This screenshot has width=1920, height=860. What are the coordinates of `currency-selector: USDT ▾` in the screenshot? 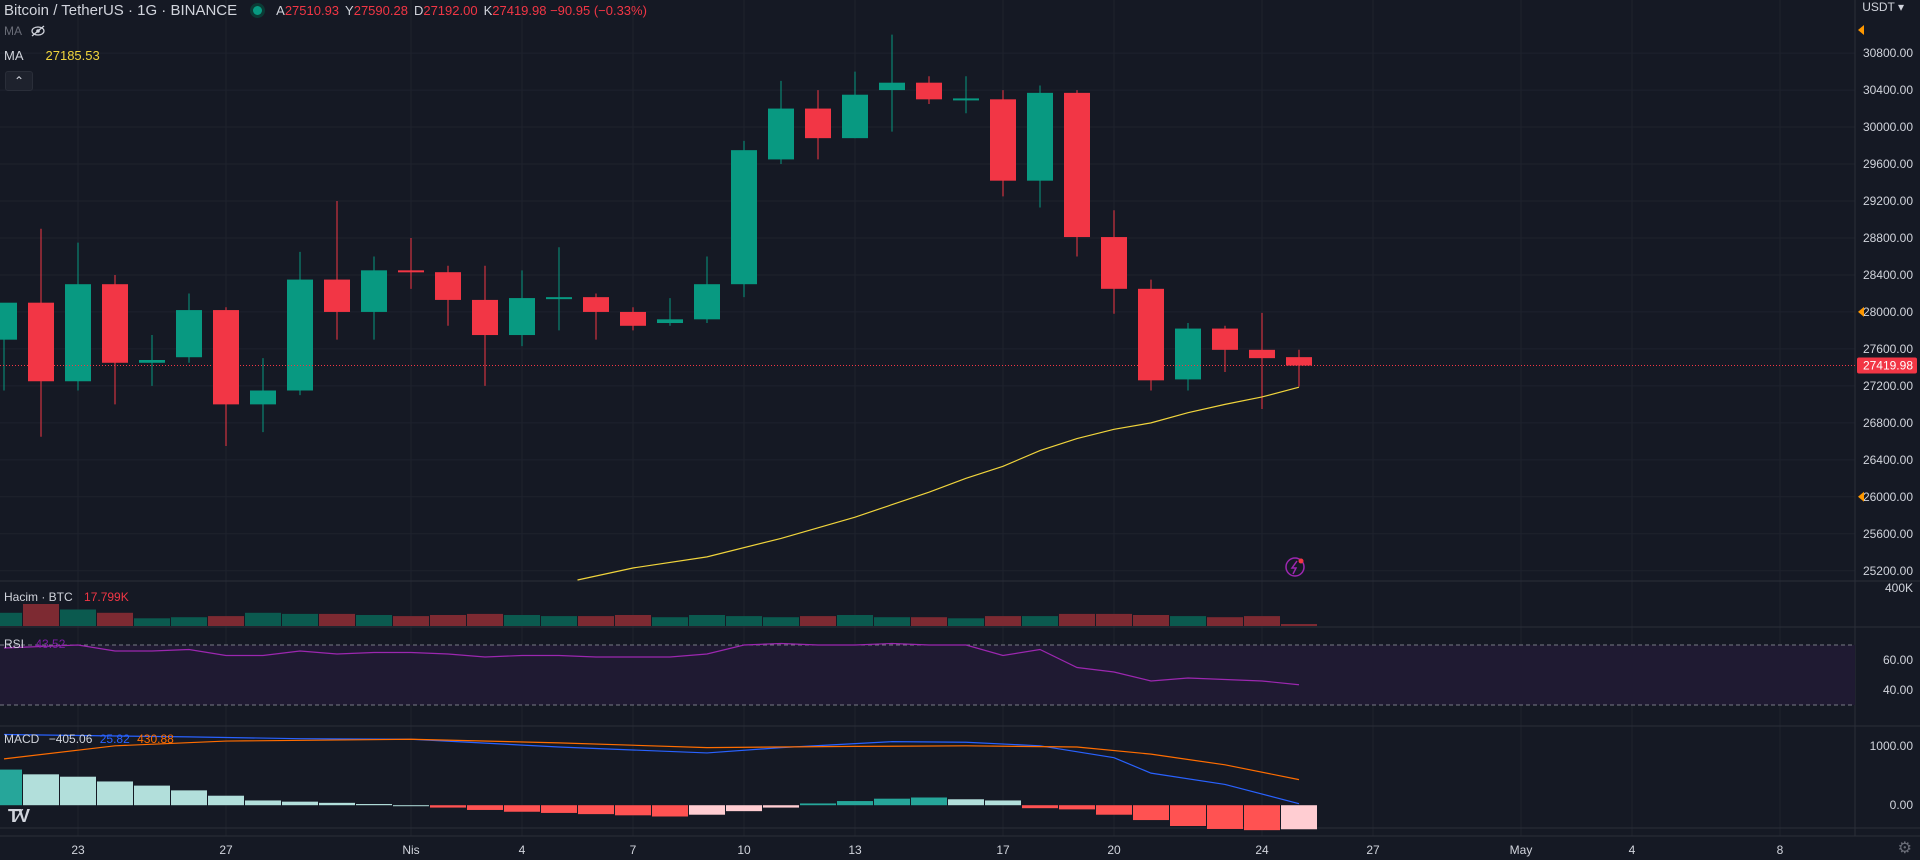 It's located at (1883, 7).